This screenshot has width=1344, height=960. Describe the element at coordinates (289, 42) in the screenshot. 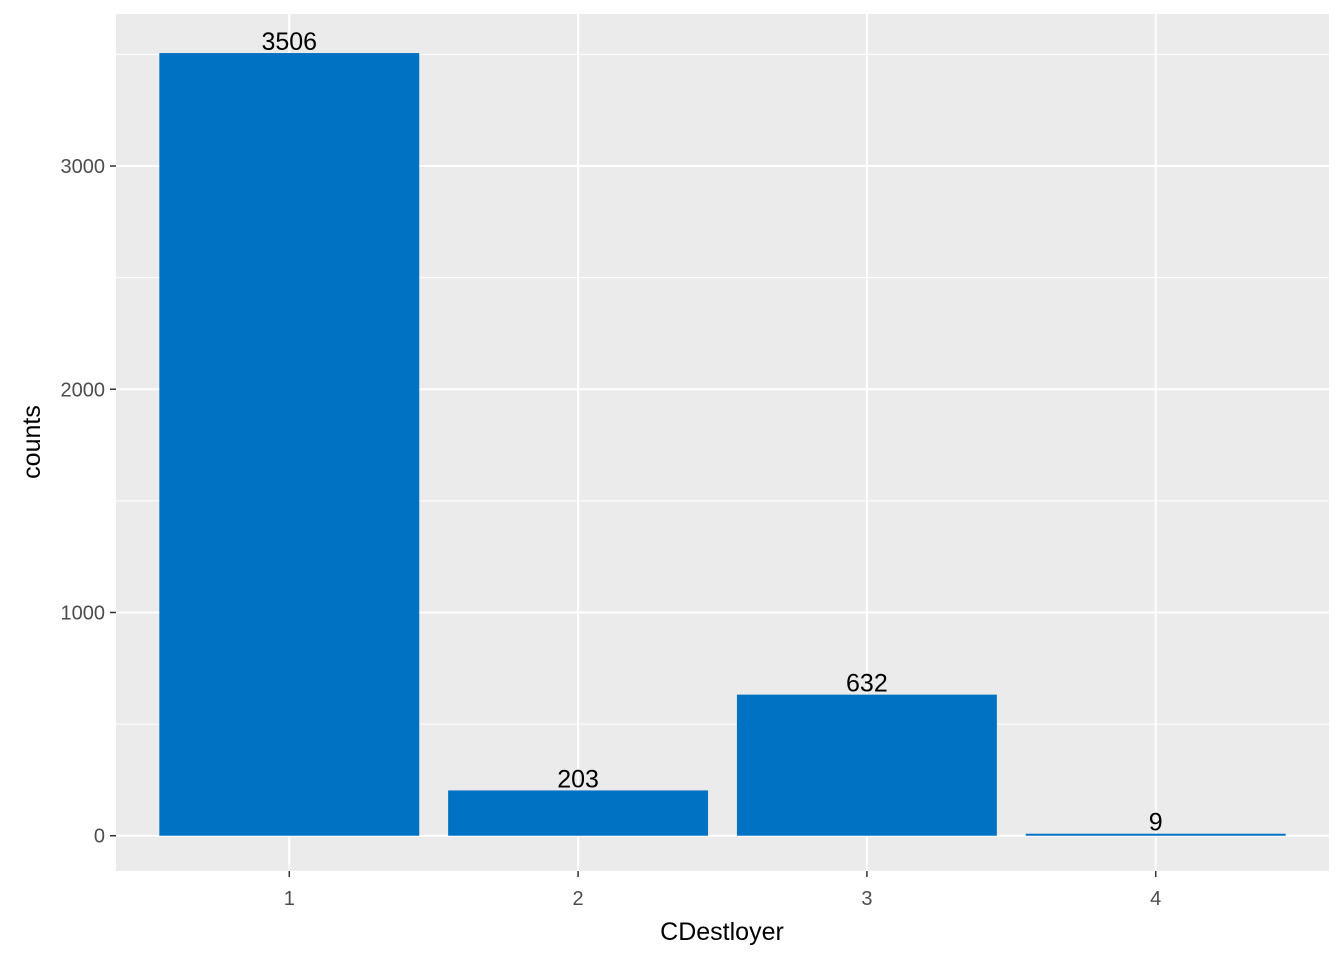

I see `data-label-1: 3506` at that location.